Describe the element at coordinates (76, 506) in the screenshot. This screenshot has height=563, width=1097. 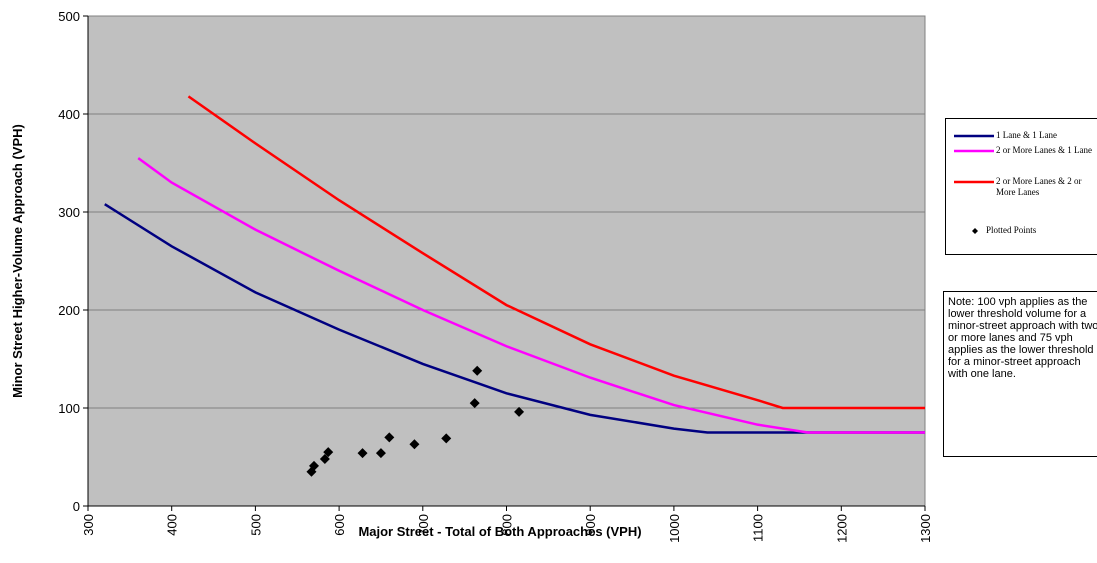
I see `y-tick-label: 0` at that location.